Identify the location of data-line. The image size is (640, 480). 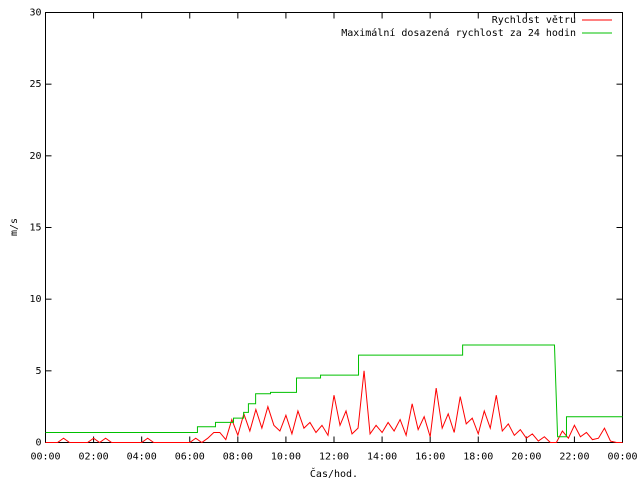
(334, 407).